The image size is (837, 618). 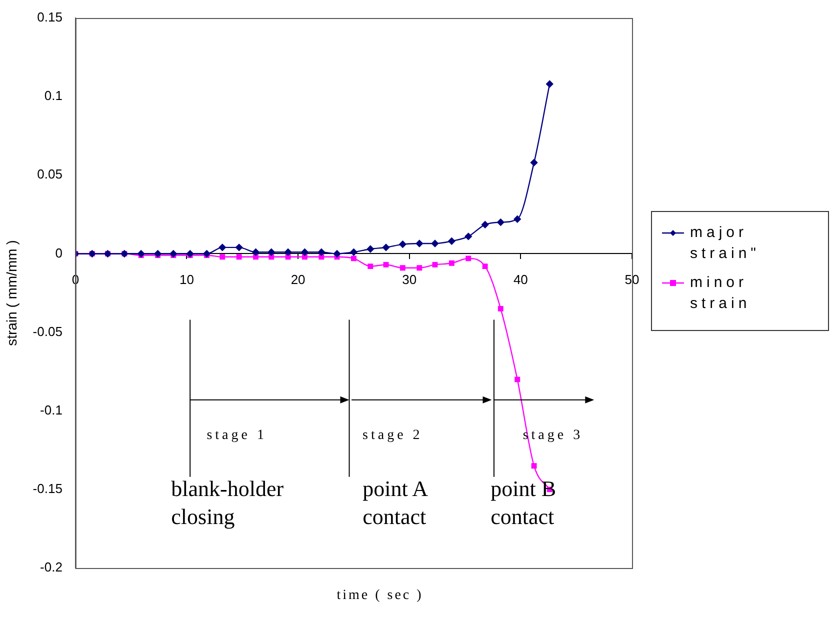 I want to click on y-tick-label: -0.2, so click(x=51, y=567).